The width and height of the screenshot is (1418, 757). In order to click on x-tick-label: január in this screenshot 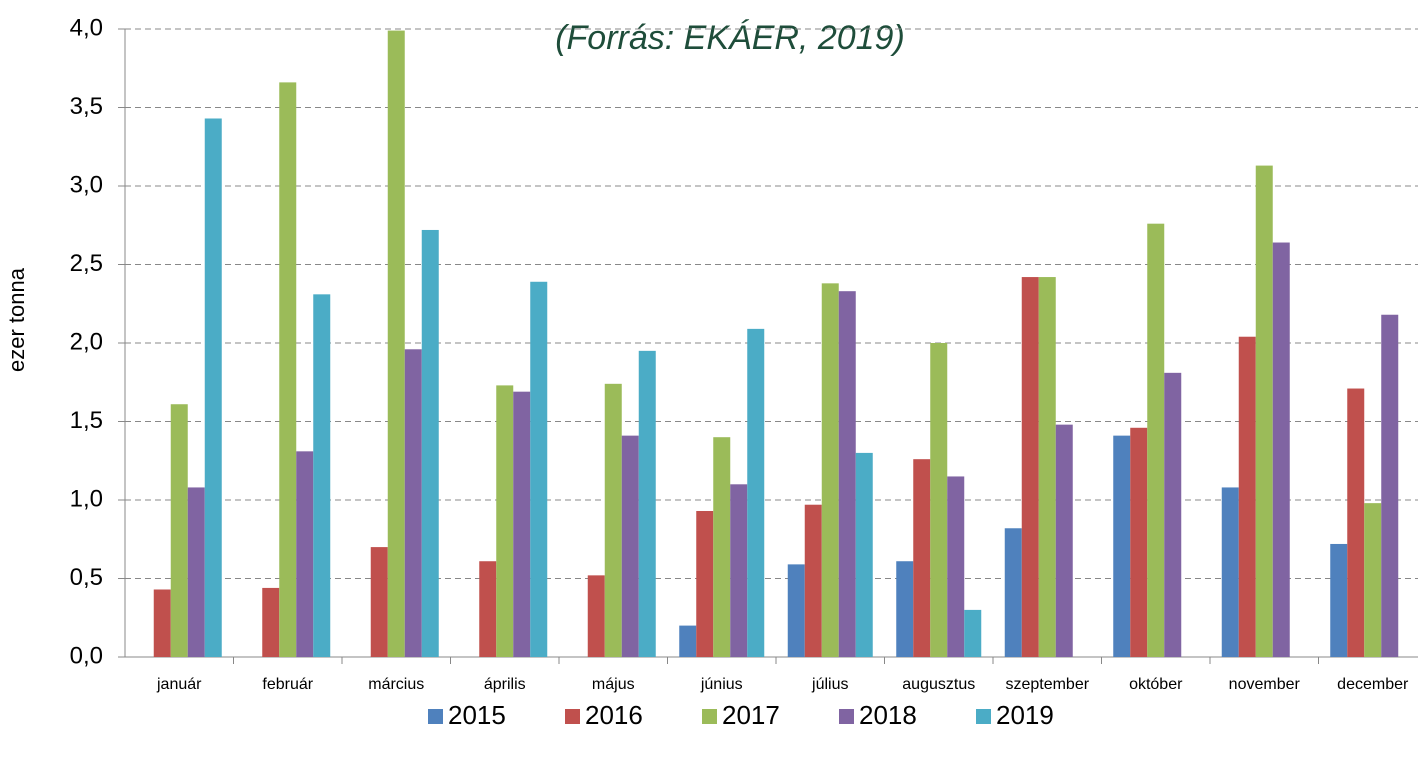, I will do `click(179, 684)`.